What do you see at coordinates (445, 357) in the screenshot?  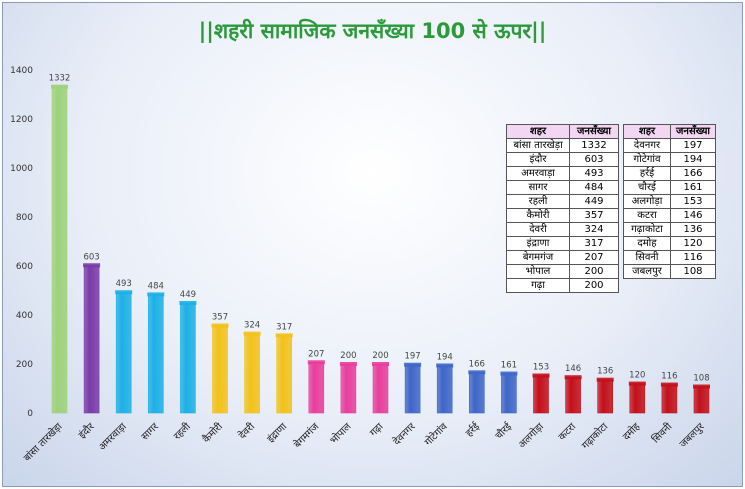 I see `data-label: 194` at bounding box center [445, 357].